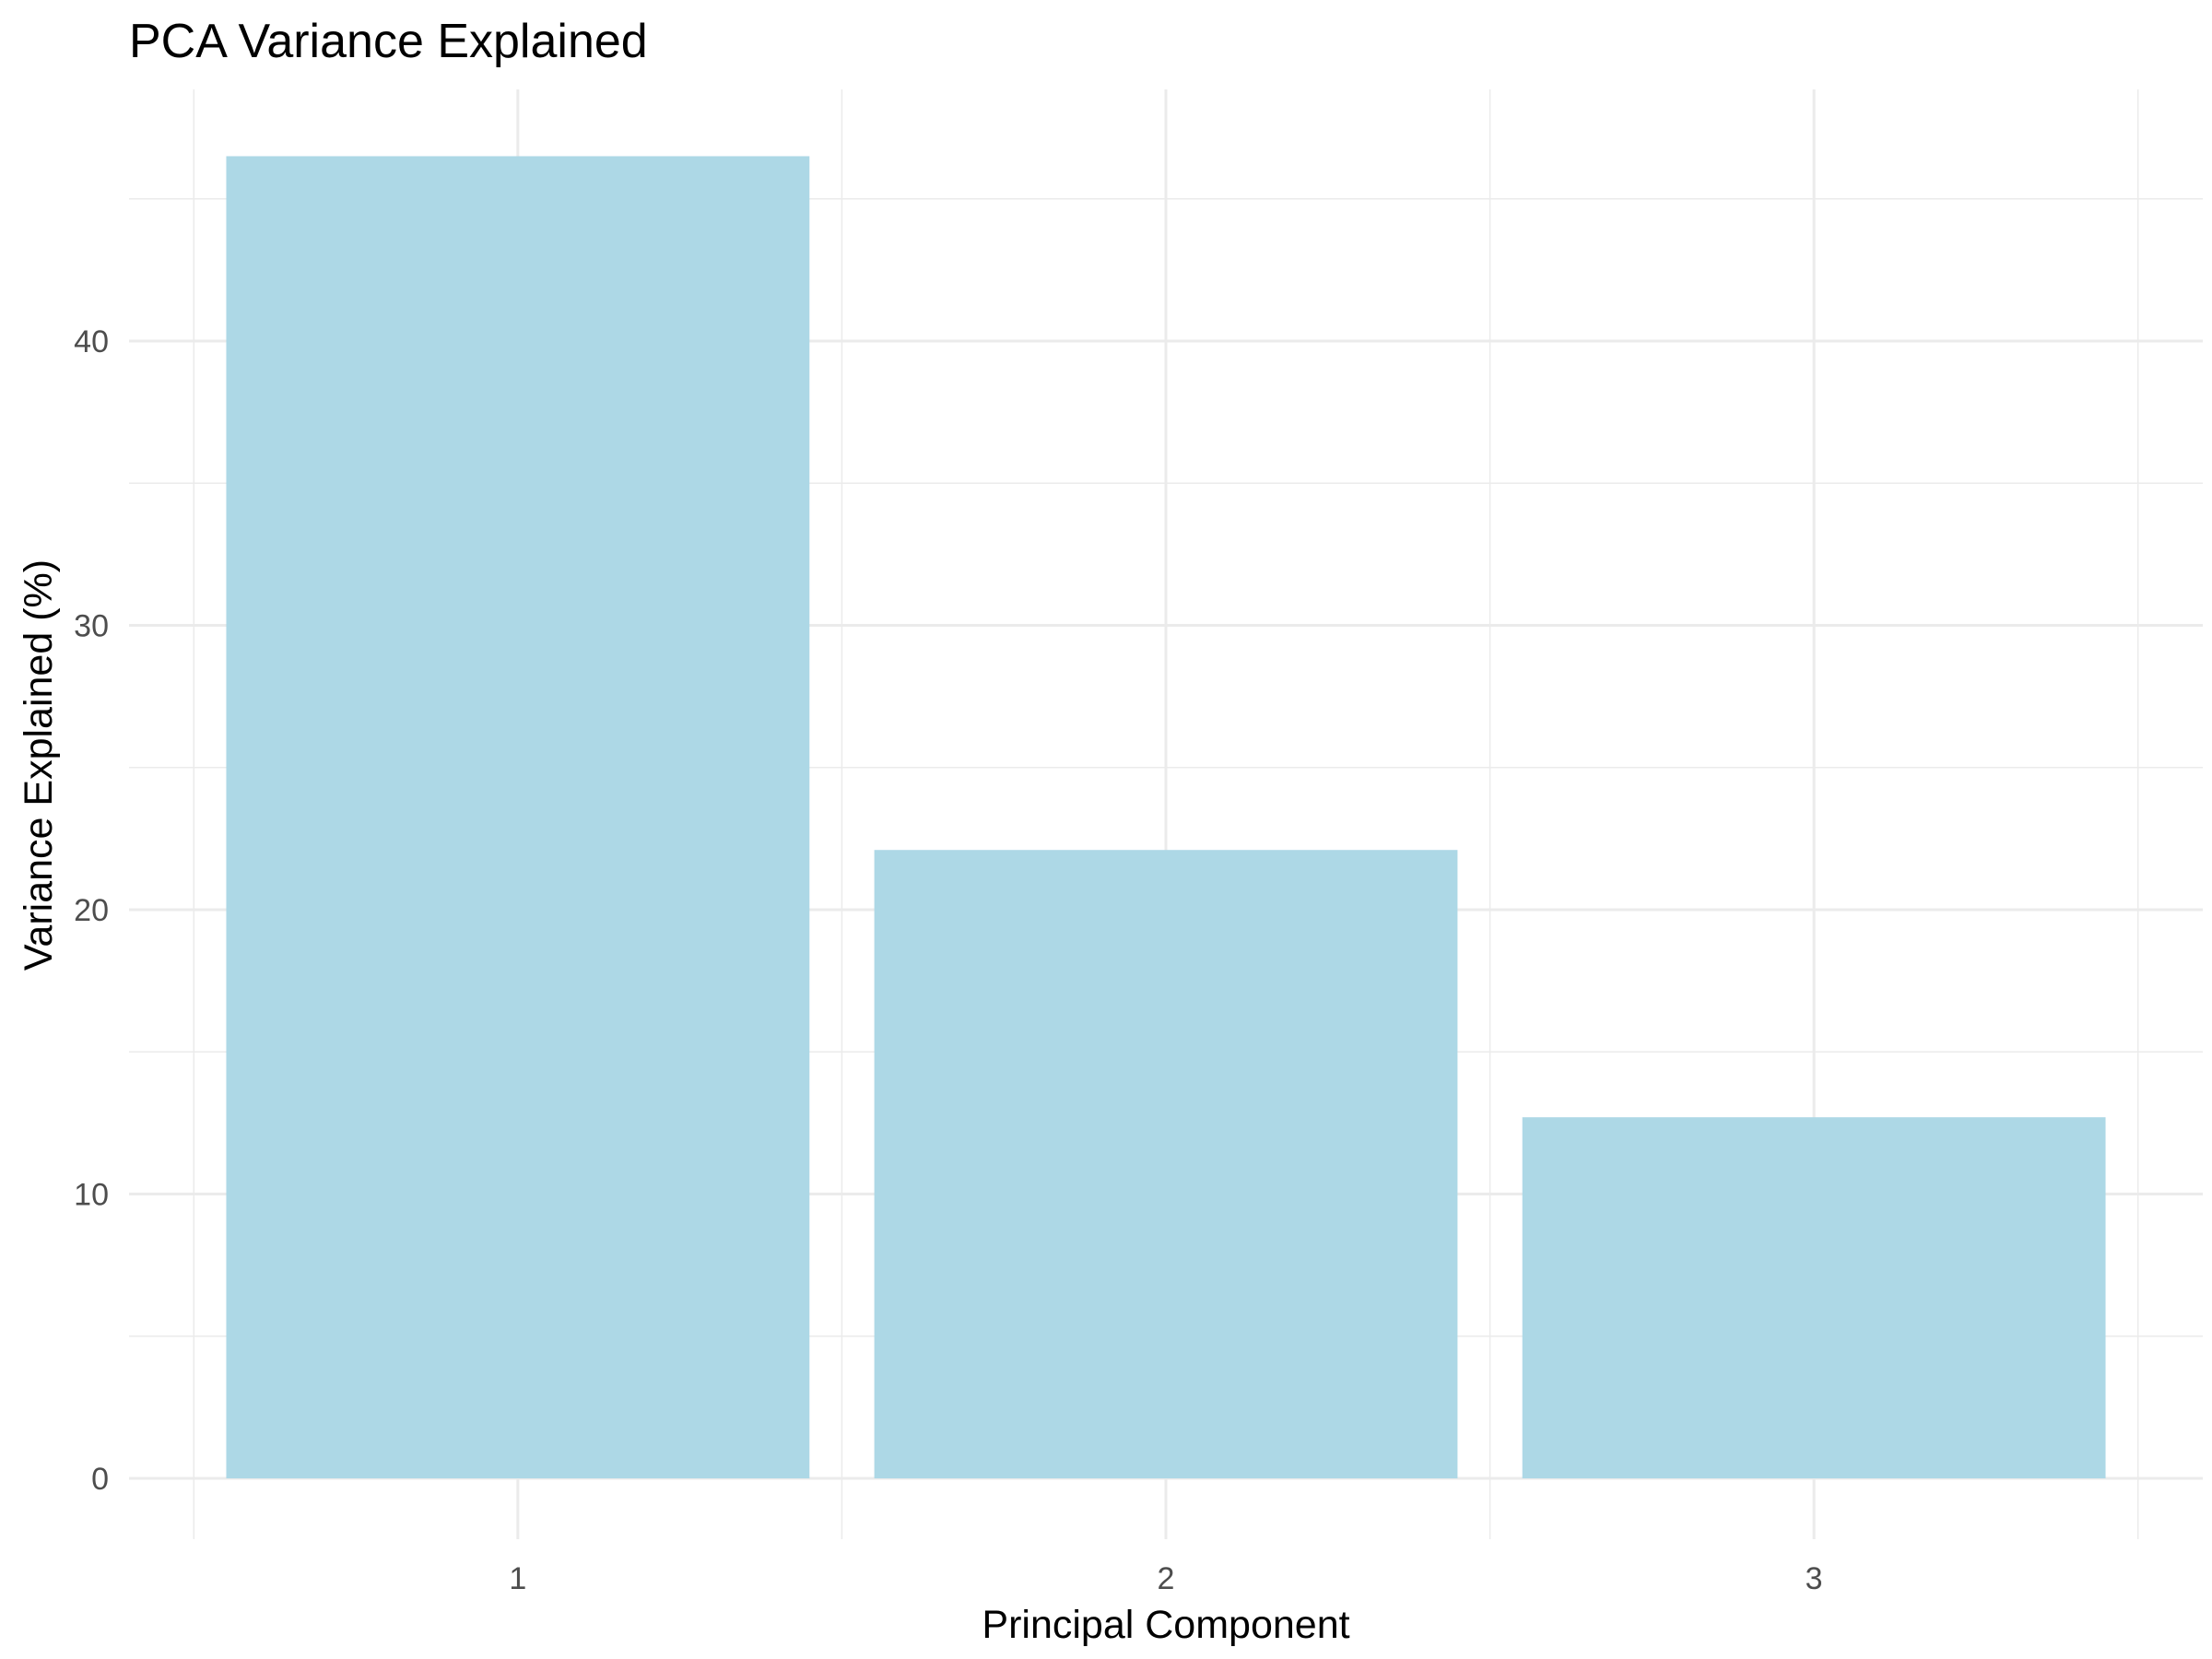 This screenshot has width=2212, height=1659. Describe the element at coordinates (388, 41) in the screenshot. I see `chart-title: PCA Variance Explained` at that location.